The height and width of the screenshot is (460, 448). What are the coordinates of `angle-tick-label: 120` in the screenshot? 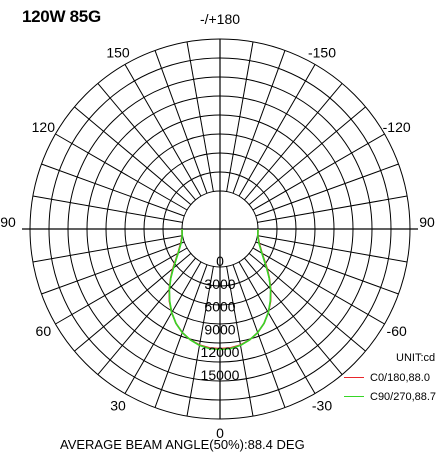 It's located at (44, 127).